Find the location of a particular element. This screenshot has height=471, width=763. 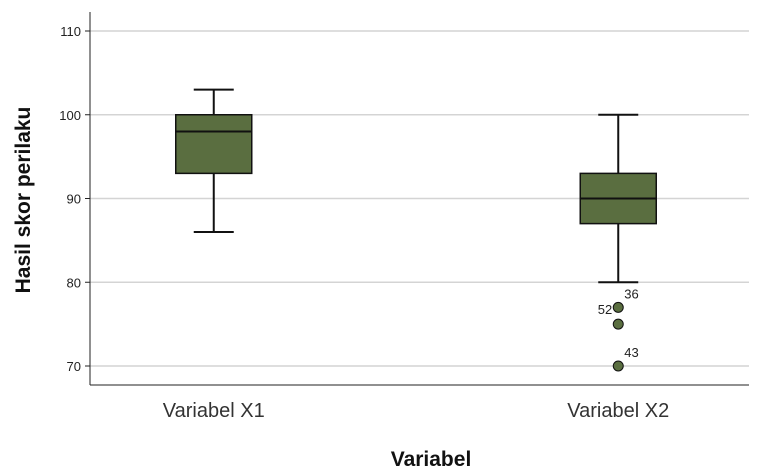

y-tick-label-110: 110 is located at coordinates (70, 31).